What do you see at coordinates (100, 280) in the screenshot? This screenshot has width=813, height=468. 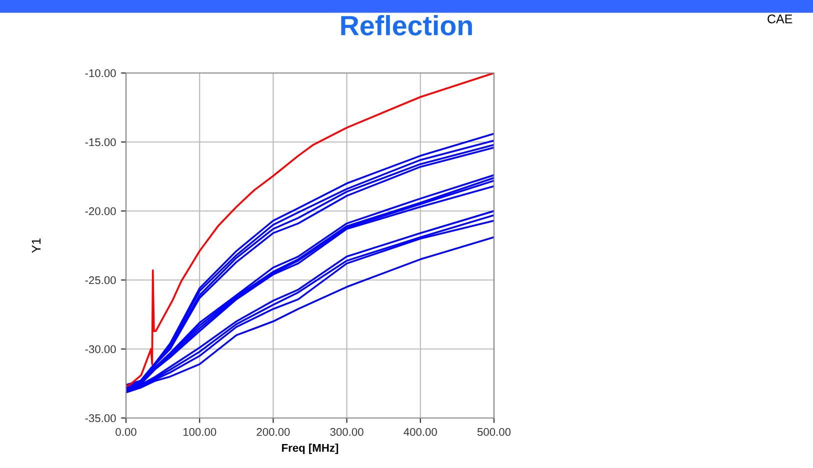 I see `y-tick-label: -25.00` at bounding box center [100, 280].